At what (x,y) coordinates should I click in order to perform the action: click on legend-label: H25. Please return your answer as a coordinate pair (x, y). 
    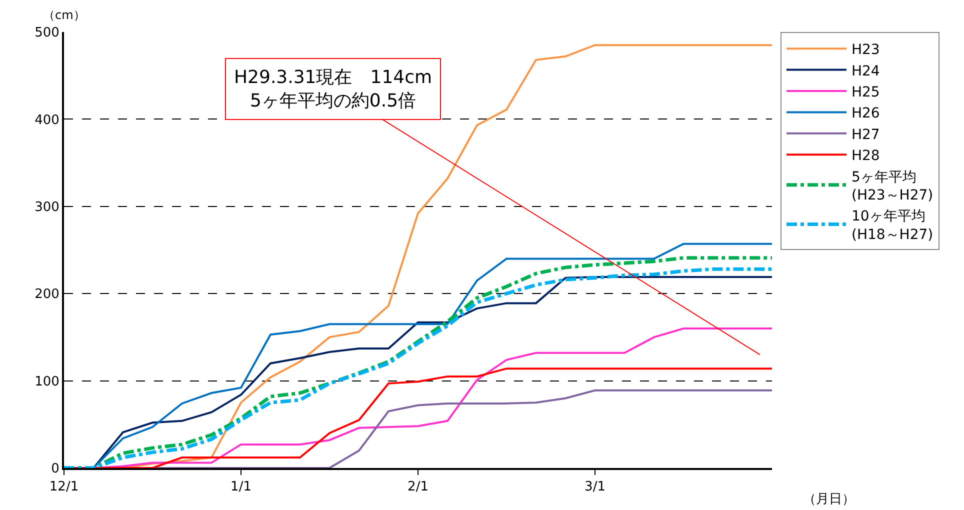
    Looking at the image, I should click on (865, 92).